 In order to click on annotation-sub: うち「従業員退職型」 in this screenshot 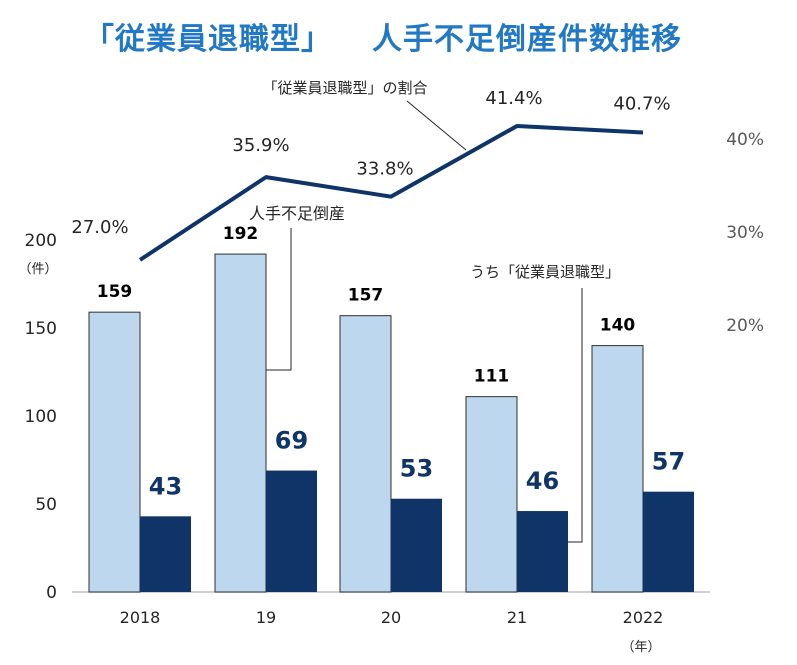, I will do `click(545, 272)`.